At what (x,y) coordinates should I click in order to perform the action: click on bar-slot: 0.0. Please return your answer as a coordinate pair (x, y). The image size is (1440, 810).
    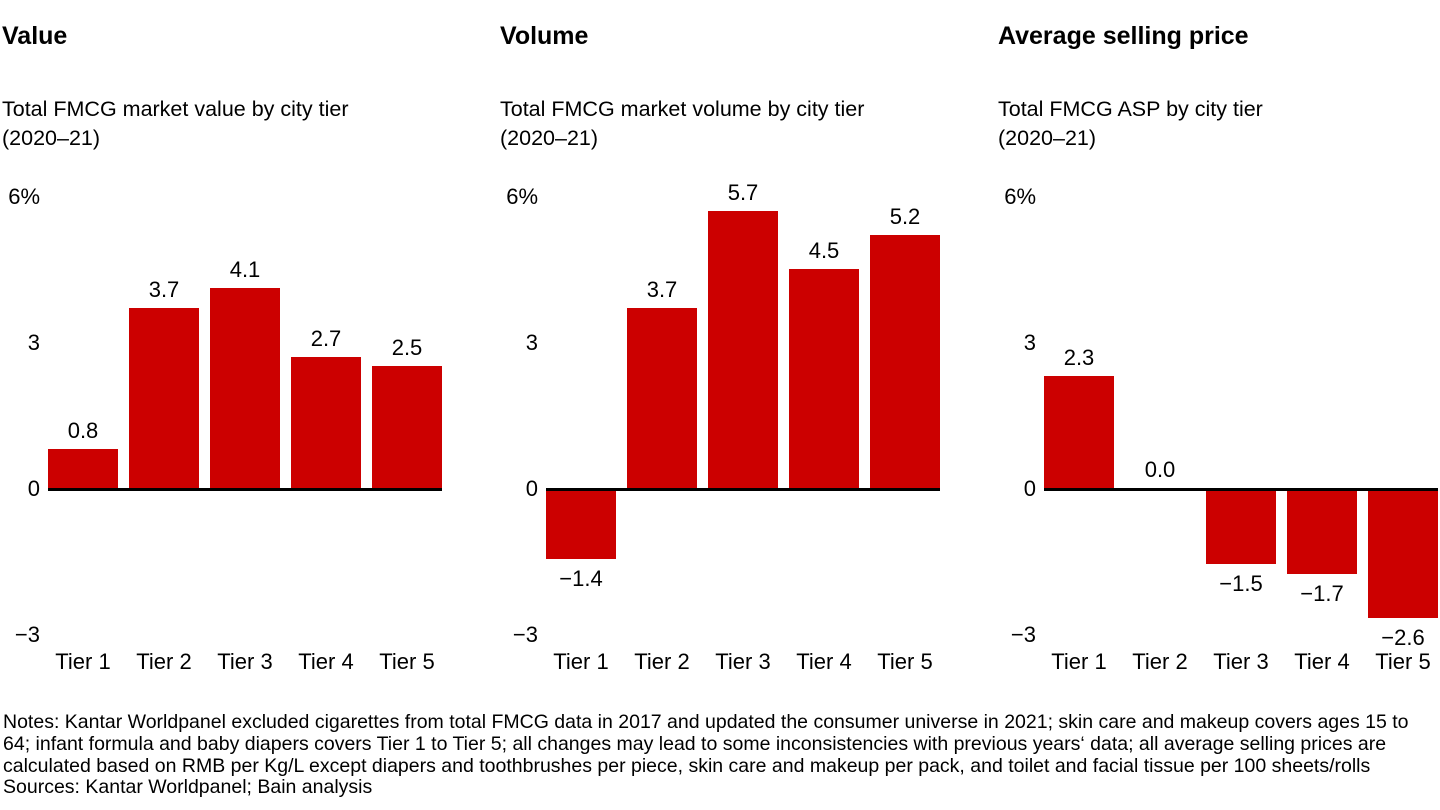
    Looking at the image, I should click on (1160, 416).